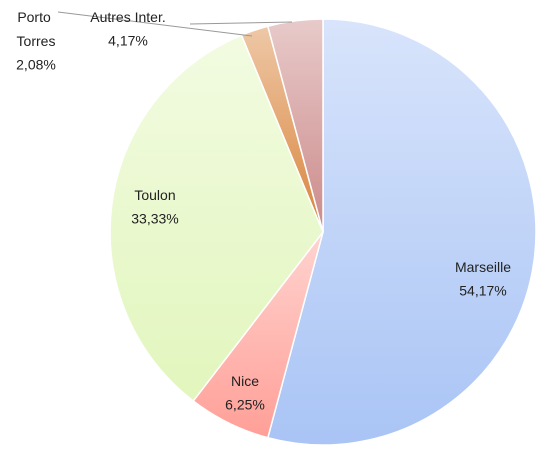 Image resolution: width=542 pixels, height=450 pixels. What do you see at coordinates (482, 291) in the screenshot?
I see `value-label: 54,17%` at bounding box center [482, 291].